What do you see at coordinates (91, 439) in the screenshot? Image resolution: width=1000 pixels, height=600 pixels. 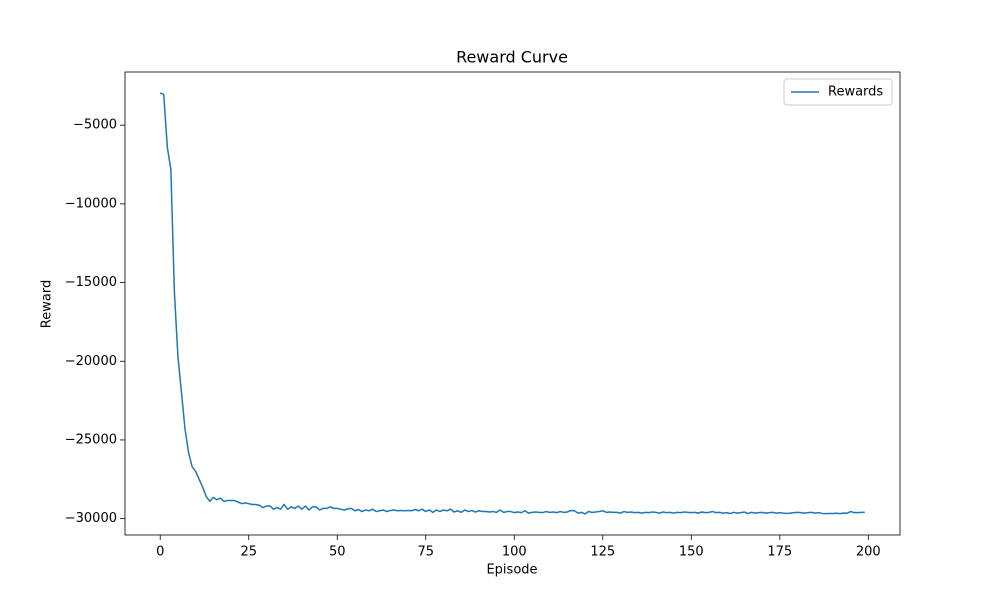 I see `y-tick-label: −25000` at bounding box center [91, 439].